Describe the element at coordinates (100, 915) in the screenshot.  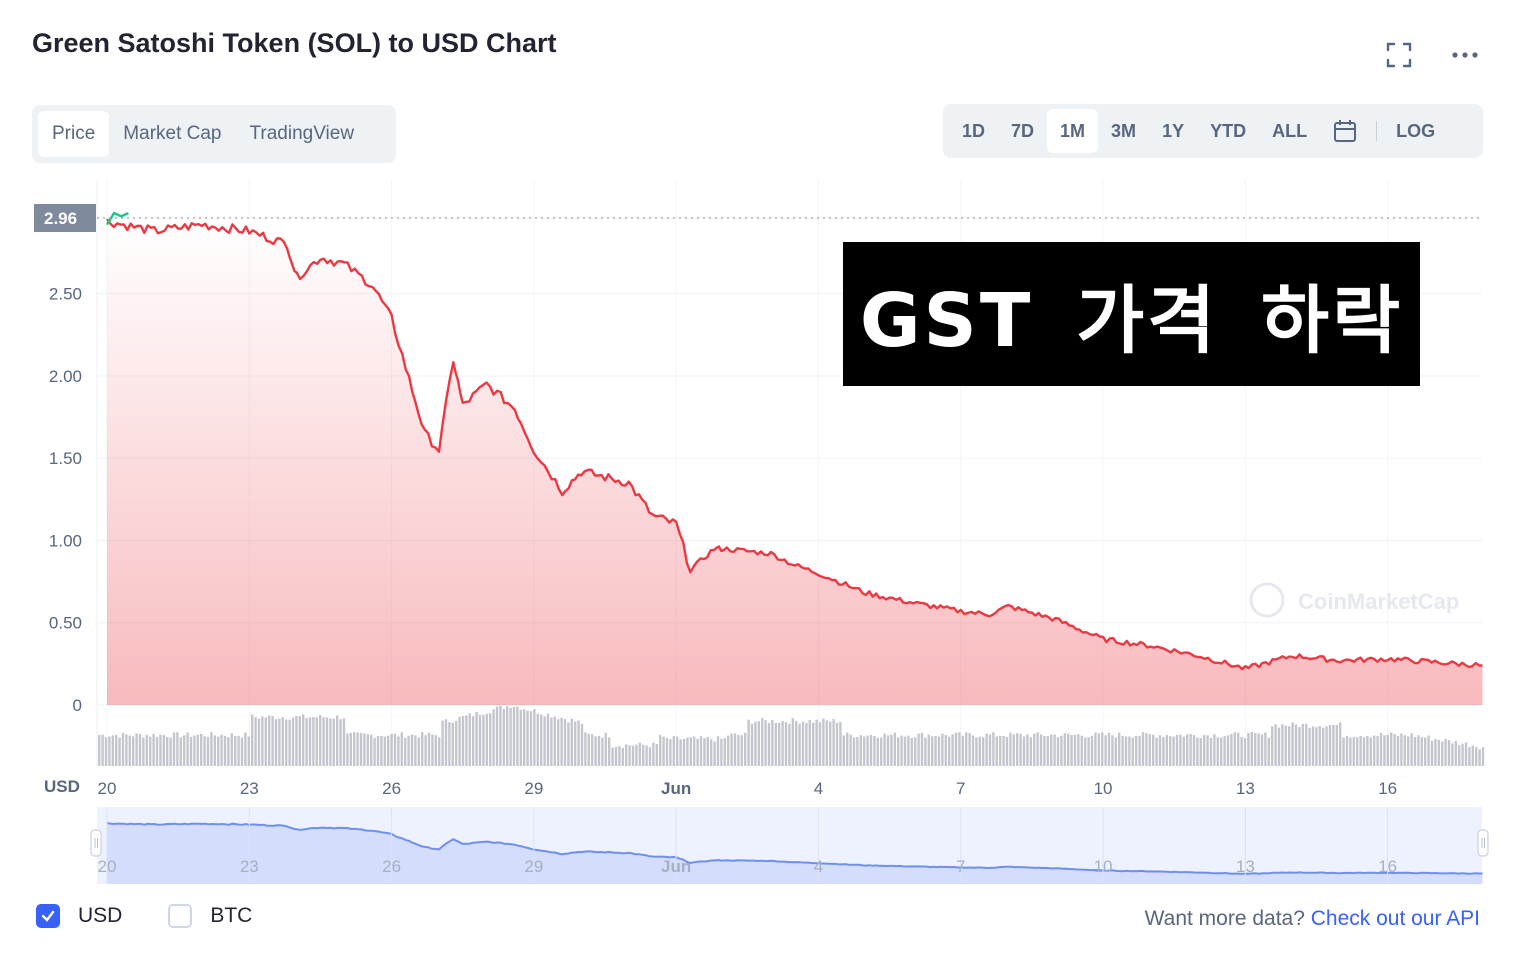
I see `usd-label: USD` at that location.